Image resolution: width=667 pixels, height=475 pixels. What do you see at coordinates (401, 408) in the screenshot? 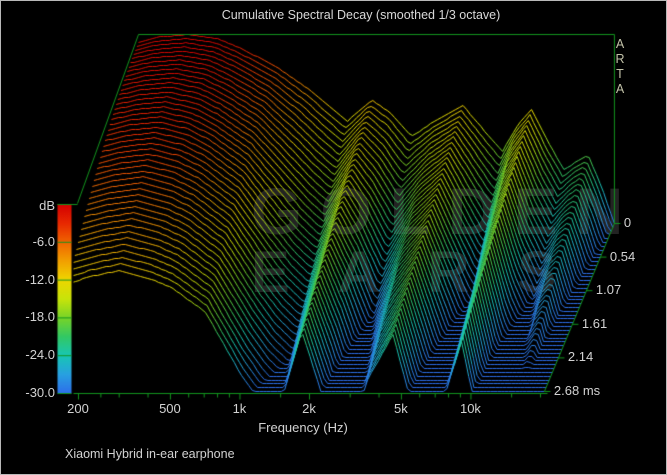
I see `freq-tick-label: 5k` at bounding box center [401, 408].